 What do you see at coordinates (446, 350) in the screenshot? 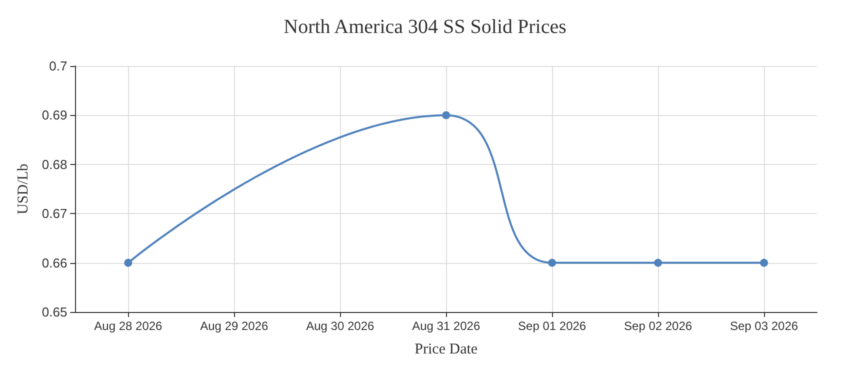
I see `x-axis-title: Price Date` at bounding box center [446, 350].